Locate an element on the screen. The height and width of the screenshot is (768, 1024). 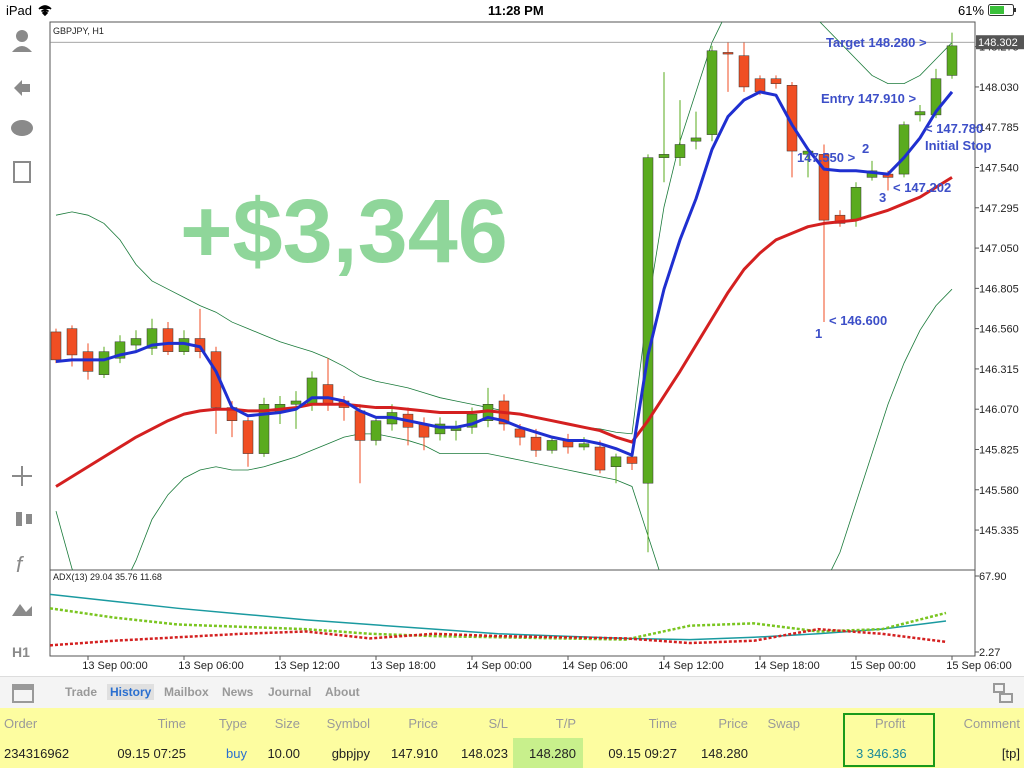
x-tick-label: 14 Sep 00:00 is located at coordinates (498, 666).